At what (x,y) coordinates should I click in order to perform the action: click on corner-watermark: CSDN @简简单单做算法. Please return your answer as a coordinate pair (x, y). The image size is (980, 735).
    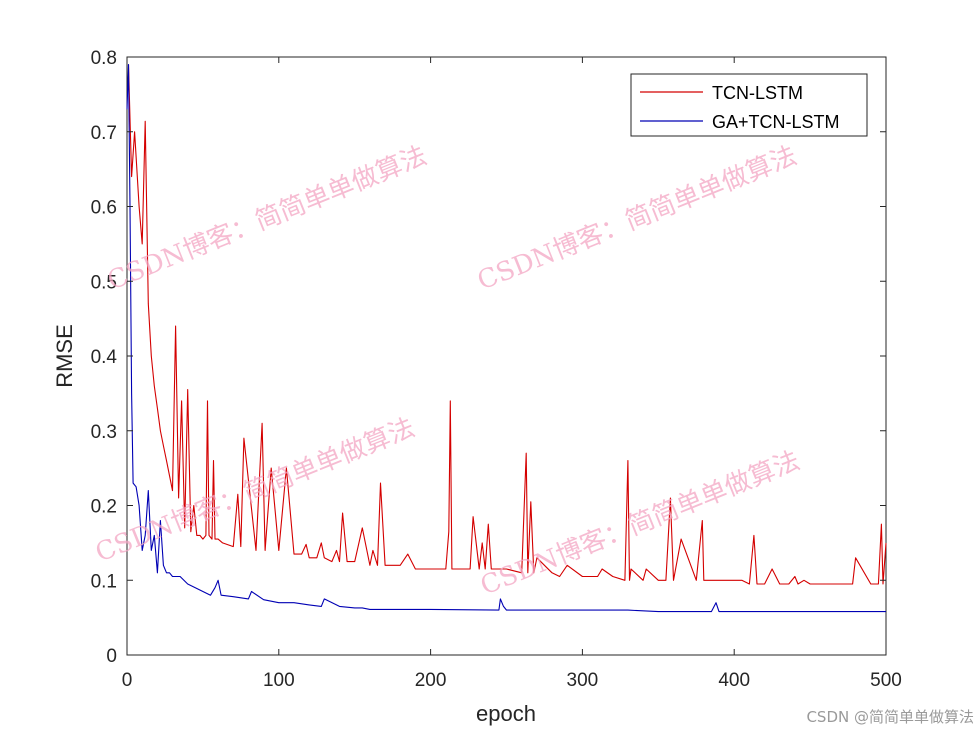
    Looking at the image, I should click on (890, 717).